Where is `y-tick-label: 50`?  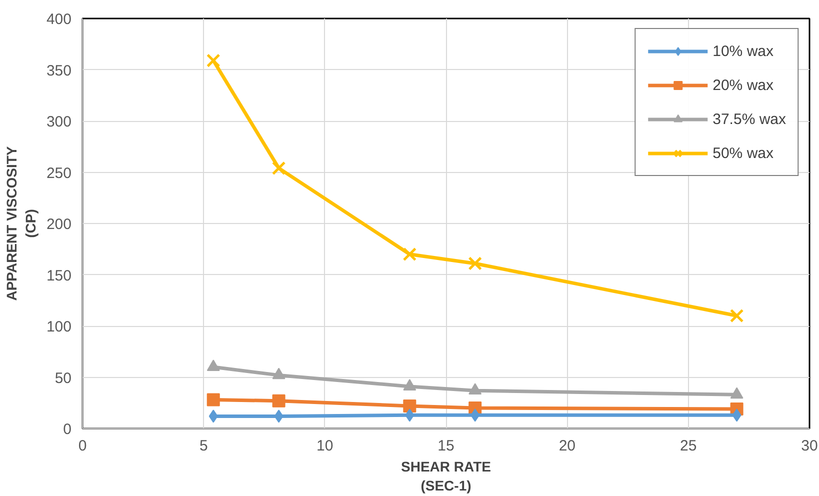 y-tick-label: 50 is located at coordinates (63, 378).